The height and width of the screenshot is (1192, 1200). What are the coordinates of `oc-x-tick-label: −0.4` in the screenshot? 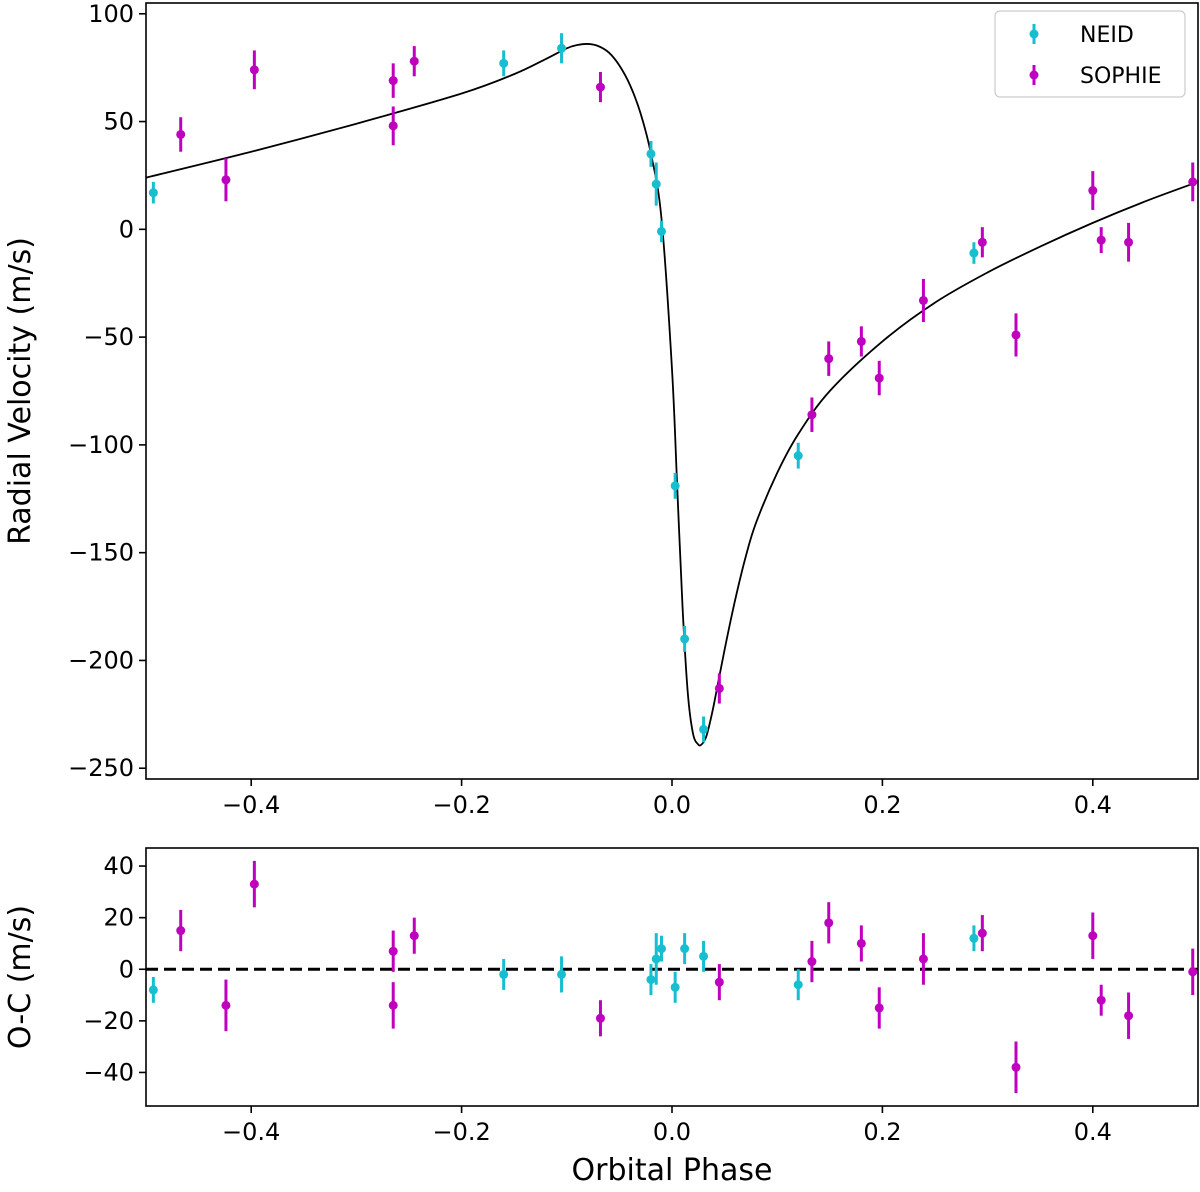 It's located at (251, 1132).